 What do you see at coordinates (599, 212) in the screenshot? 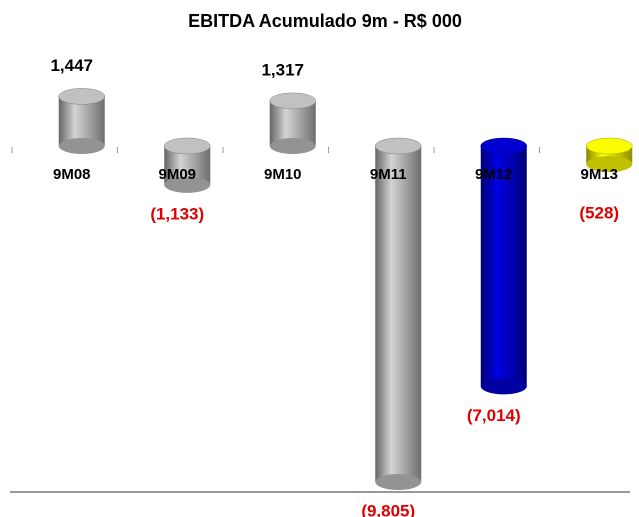
I see `value-label: (528)` at bounding box center [599, 212].